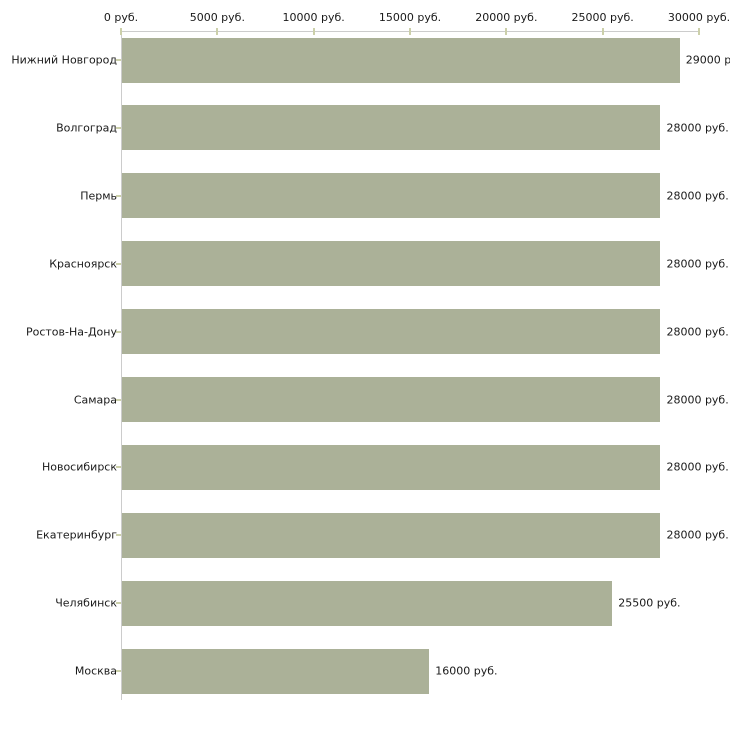 The image size is (730, 730). What do you see at coordinates (83, 264) in the screenshot?
I see `category-label: Красноярск` at bounding box center [83, 264].